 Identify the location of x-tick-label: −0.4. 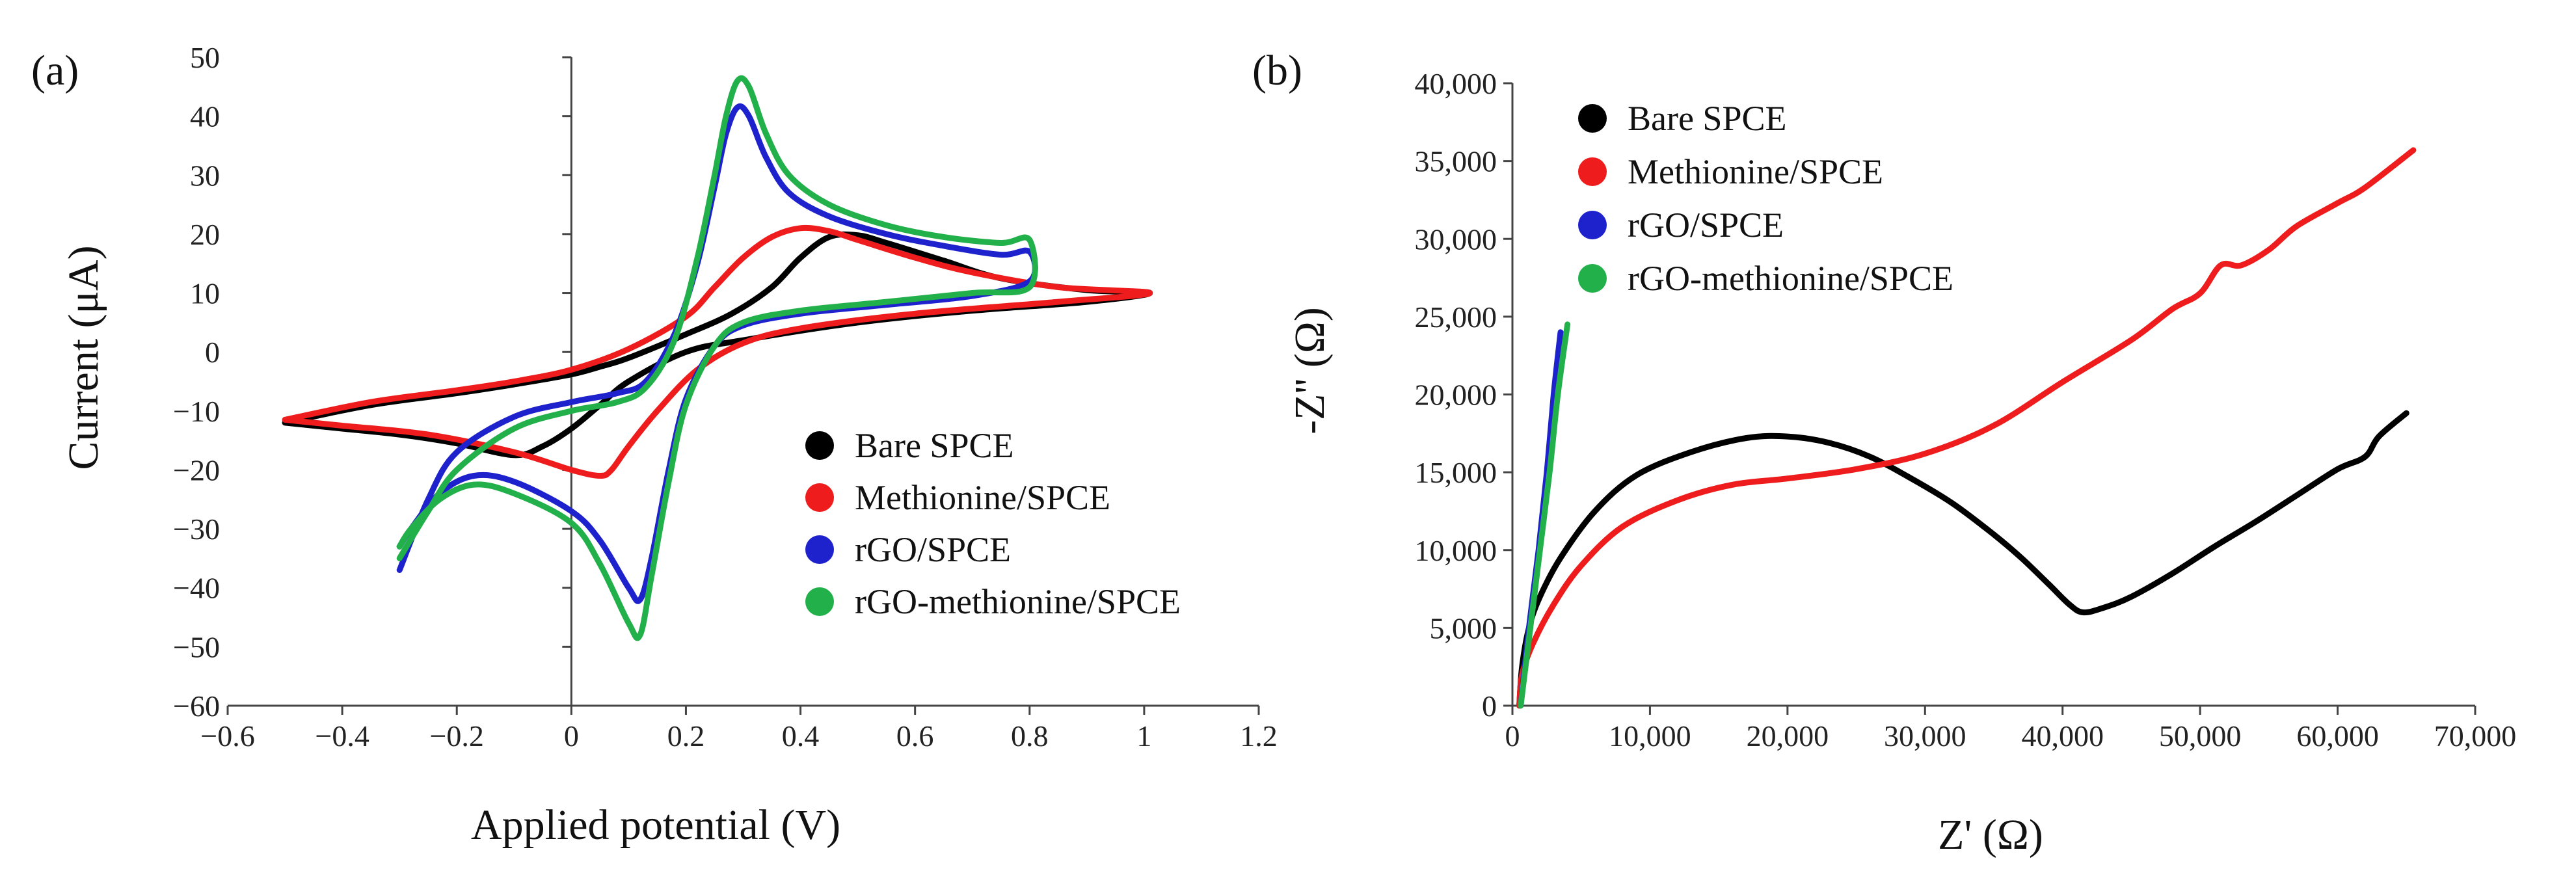
(342, 736).